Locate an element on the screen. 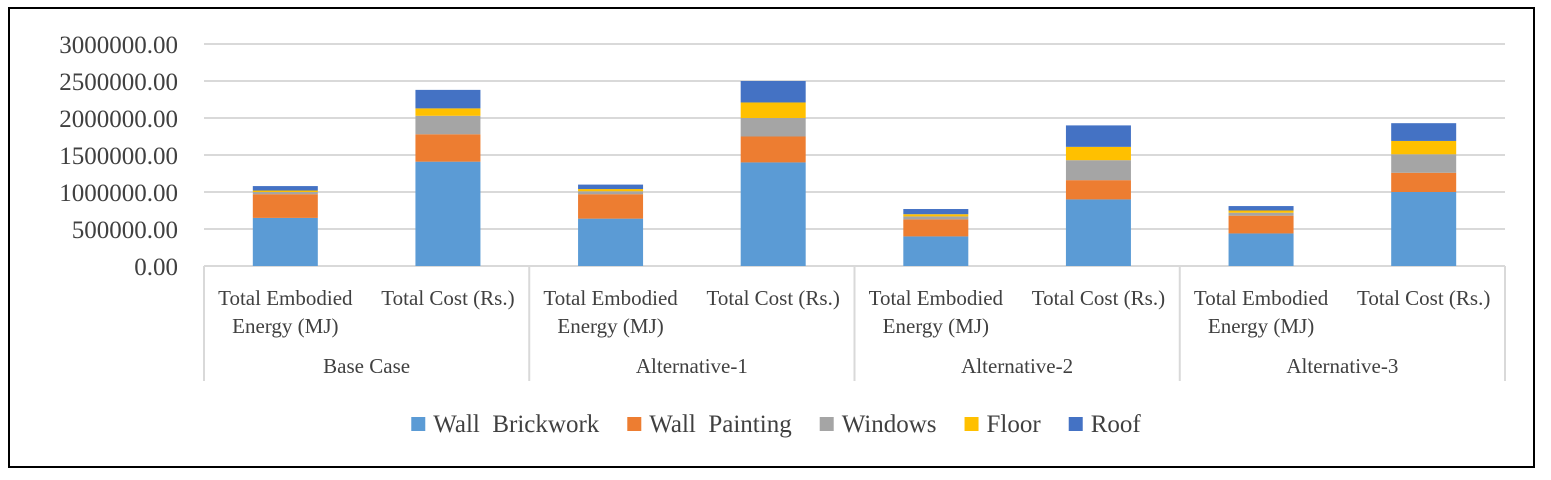 This screenshot has height=480, width=1551. y-tick-label: 3000000.00 is located at coordinates (118, 45).